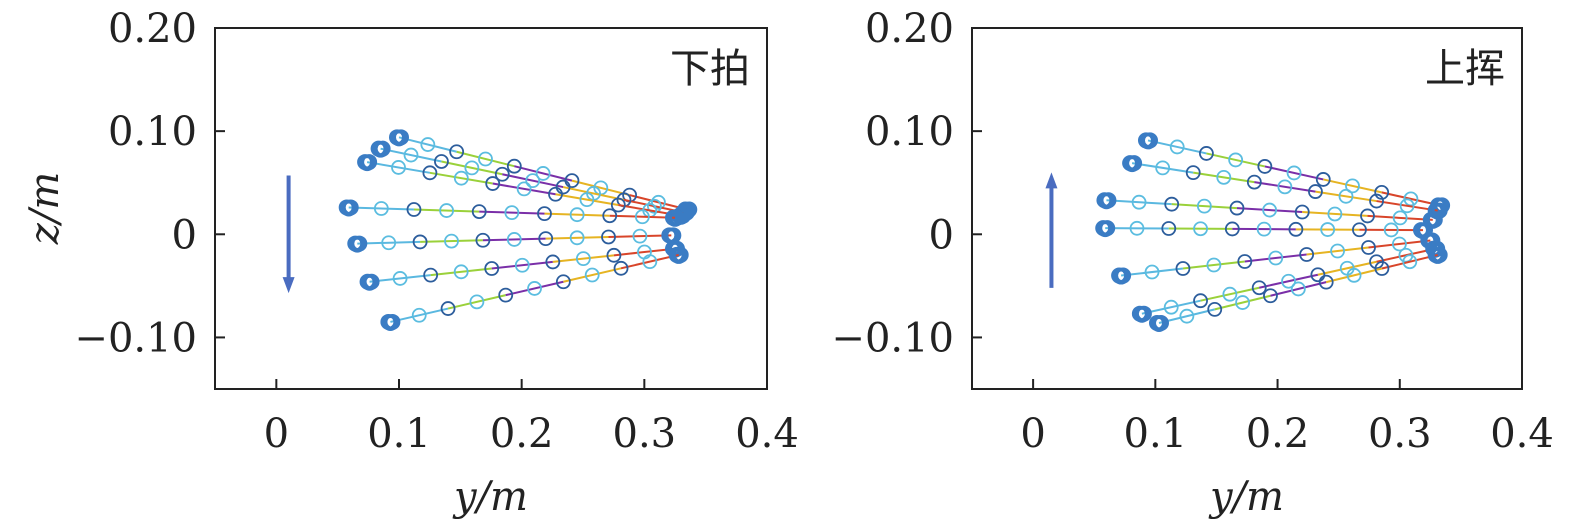  I want to click on panel-title: 下拍, so click(710, 69).